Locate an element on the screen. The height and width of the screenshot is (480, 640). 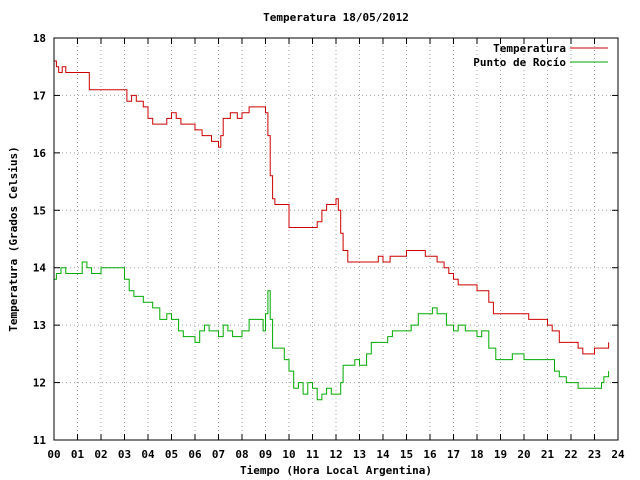
y-tick-labels: 11 12 13 14 15 16 17 18 is located at coordinates (40, 239).